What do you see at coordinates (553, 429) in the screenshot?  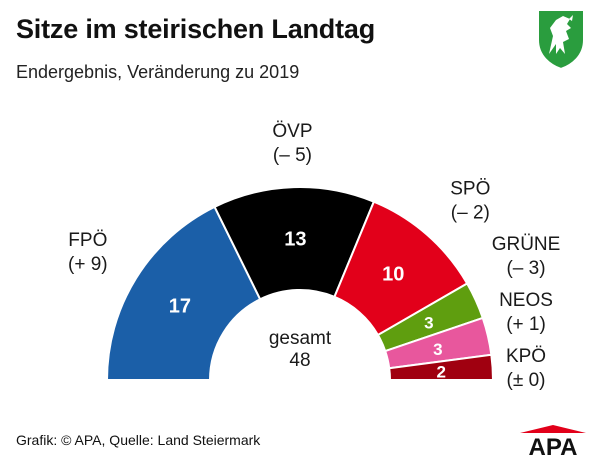 I see `apa-logo-roof-icon` at bounding box center [553, 429].